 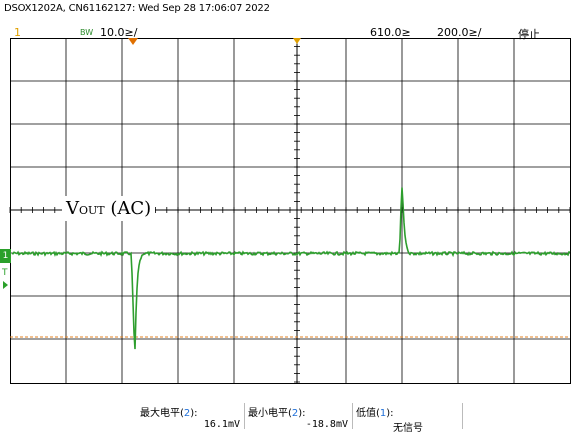 I want to click on trace-annotation-main: V, so click(x=72, y=208).